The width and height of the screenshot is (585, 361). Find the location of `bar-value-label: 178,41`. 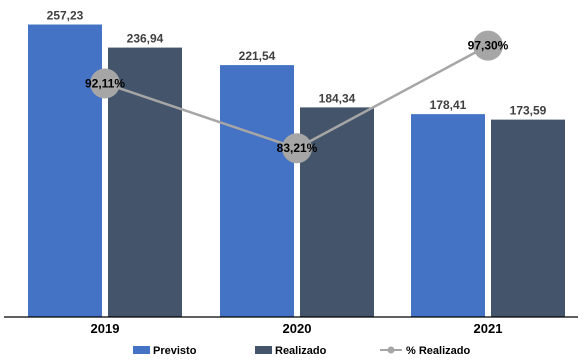

bar-value-label: 178,41 is located at coordinates (448, 105).